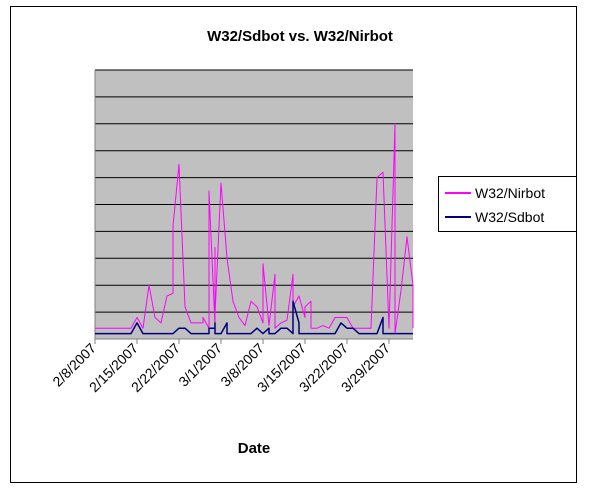  Describe the element at coordinates (507, 204) in the screenshot. I see `legend: W32/Nirbot W32/Sdbot` at that location.